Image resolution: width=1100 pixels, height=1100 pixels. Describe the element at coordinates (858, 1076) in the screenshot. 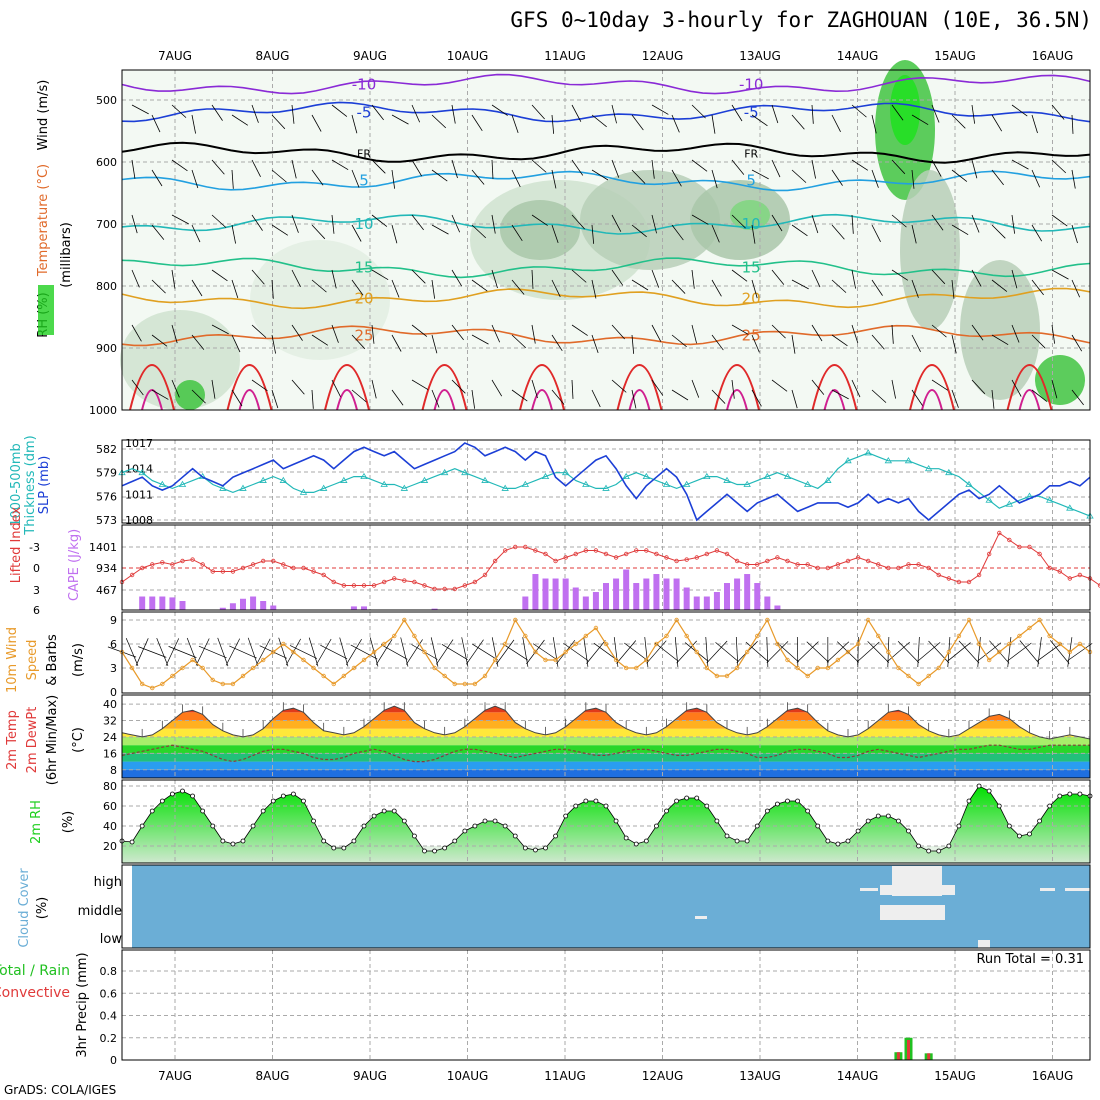

I see `date-label-bottom: 14AUG` at that location.